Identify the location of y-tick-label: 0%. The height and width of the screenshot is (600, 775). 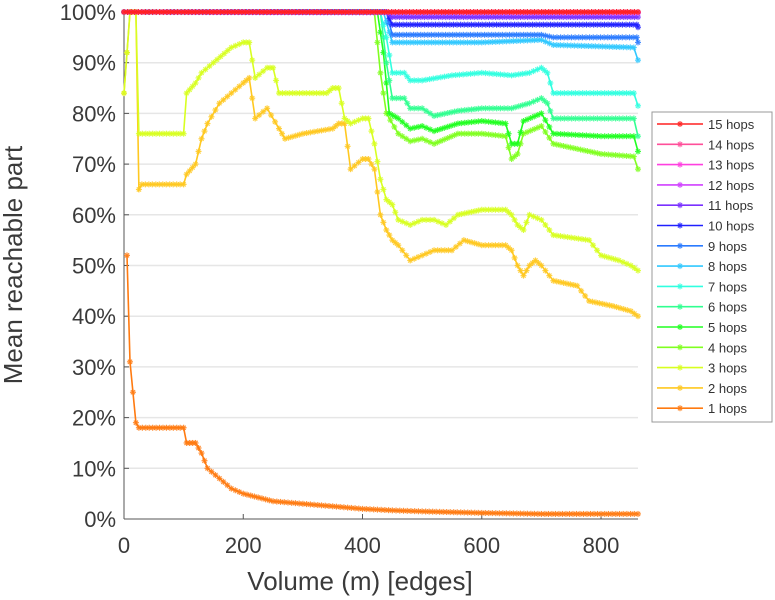
(100, 519).